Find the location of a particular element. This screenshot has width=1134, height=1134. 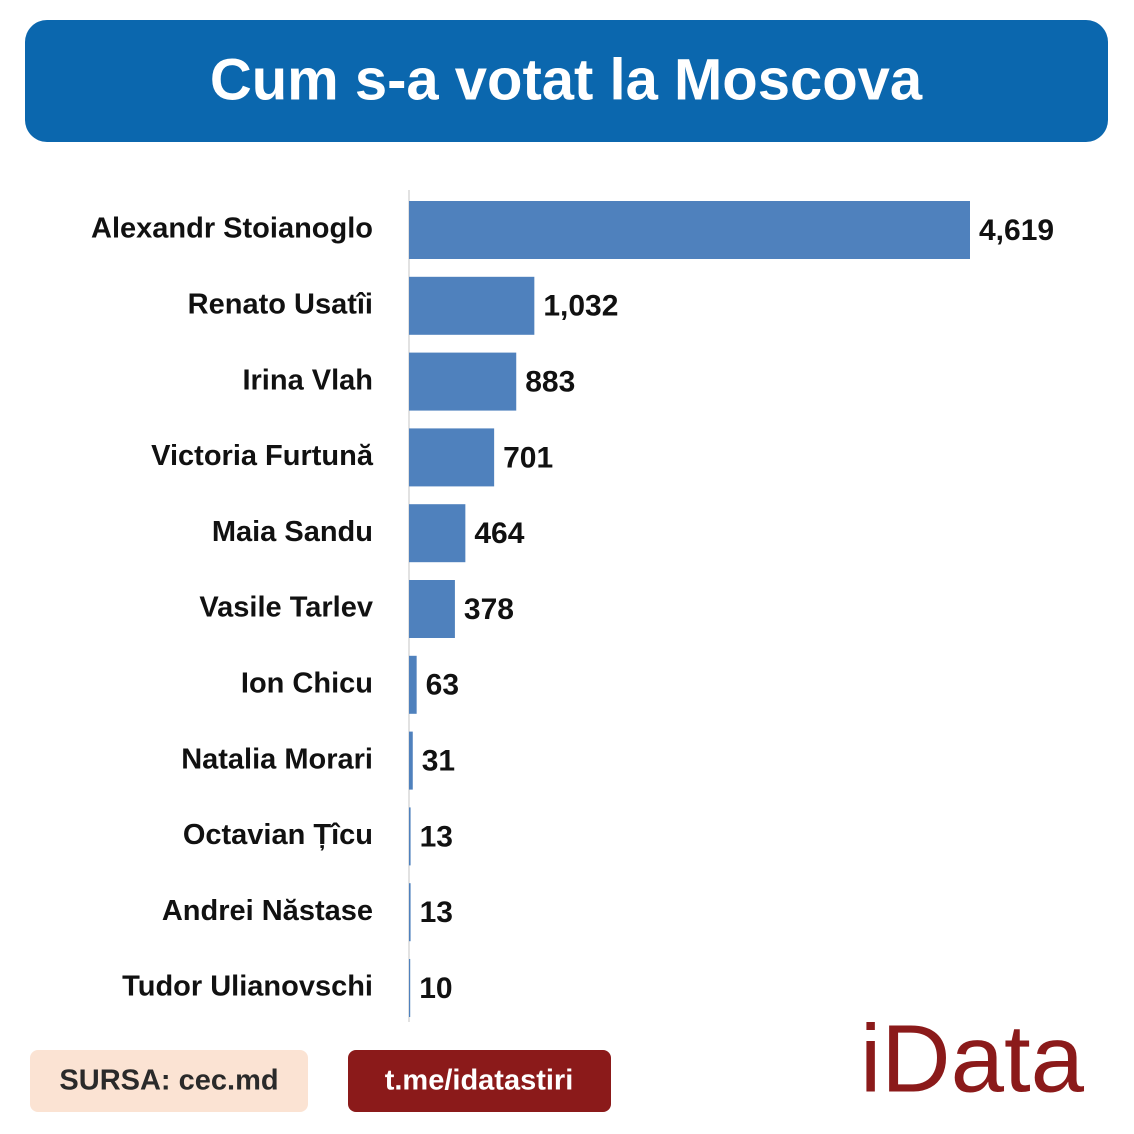

chart-title: Cum s-a votat la Moscova is located at coordinates (566, 79).